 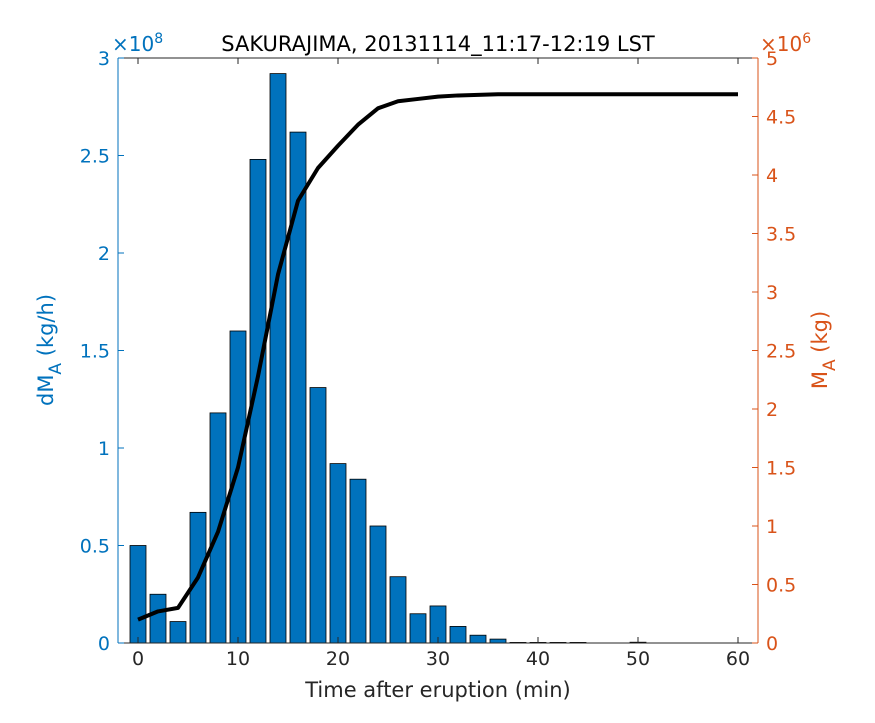 What do you see at coordinates (95, 547) in the screenshot?
I see `left-y-tick-label: 0.5` at bounding box center [95, 547].